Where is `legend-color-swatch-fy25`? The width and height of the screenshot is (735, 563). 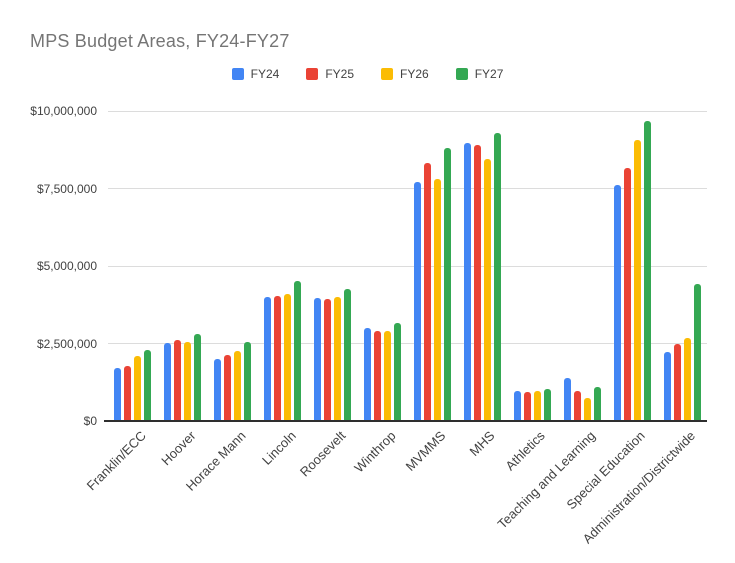 legend-color-swatch-fy25 is located at coordinates (312, 74).